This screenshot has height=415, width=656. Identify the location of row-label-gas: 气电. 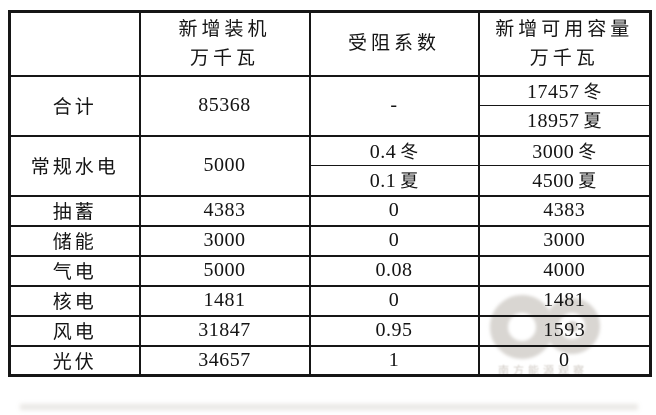
(74, 270).